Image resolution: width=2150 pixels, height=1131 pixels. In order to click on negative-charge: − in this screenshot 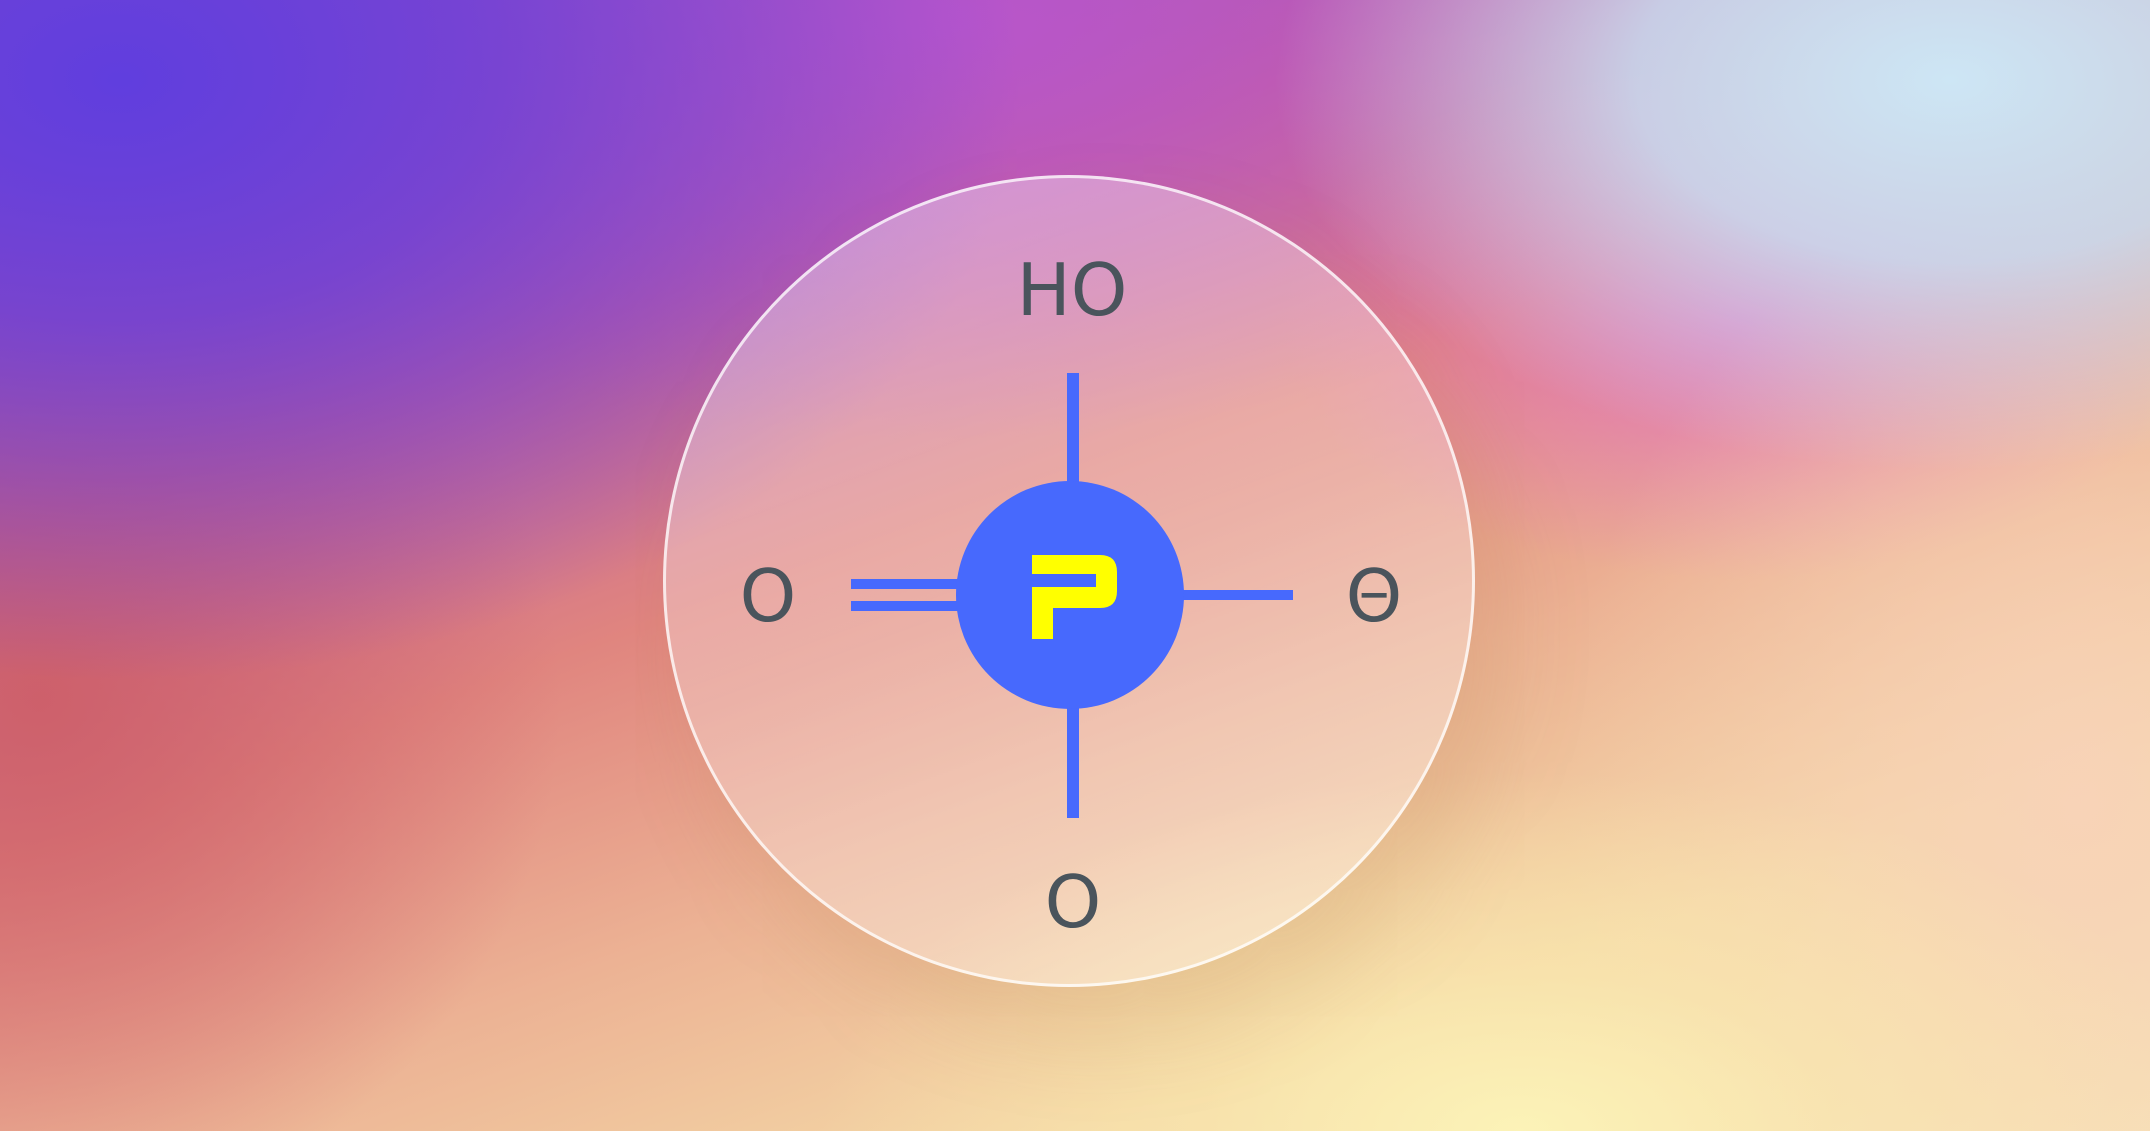, I will do `click(1374, 595)`.